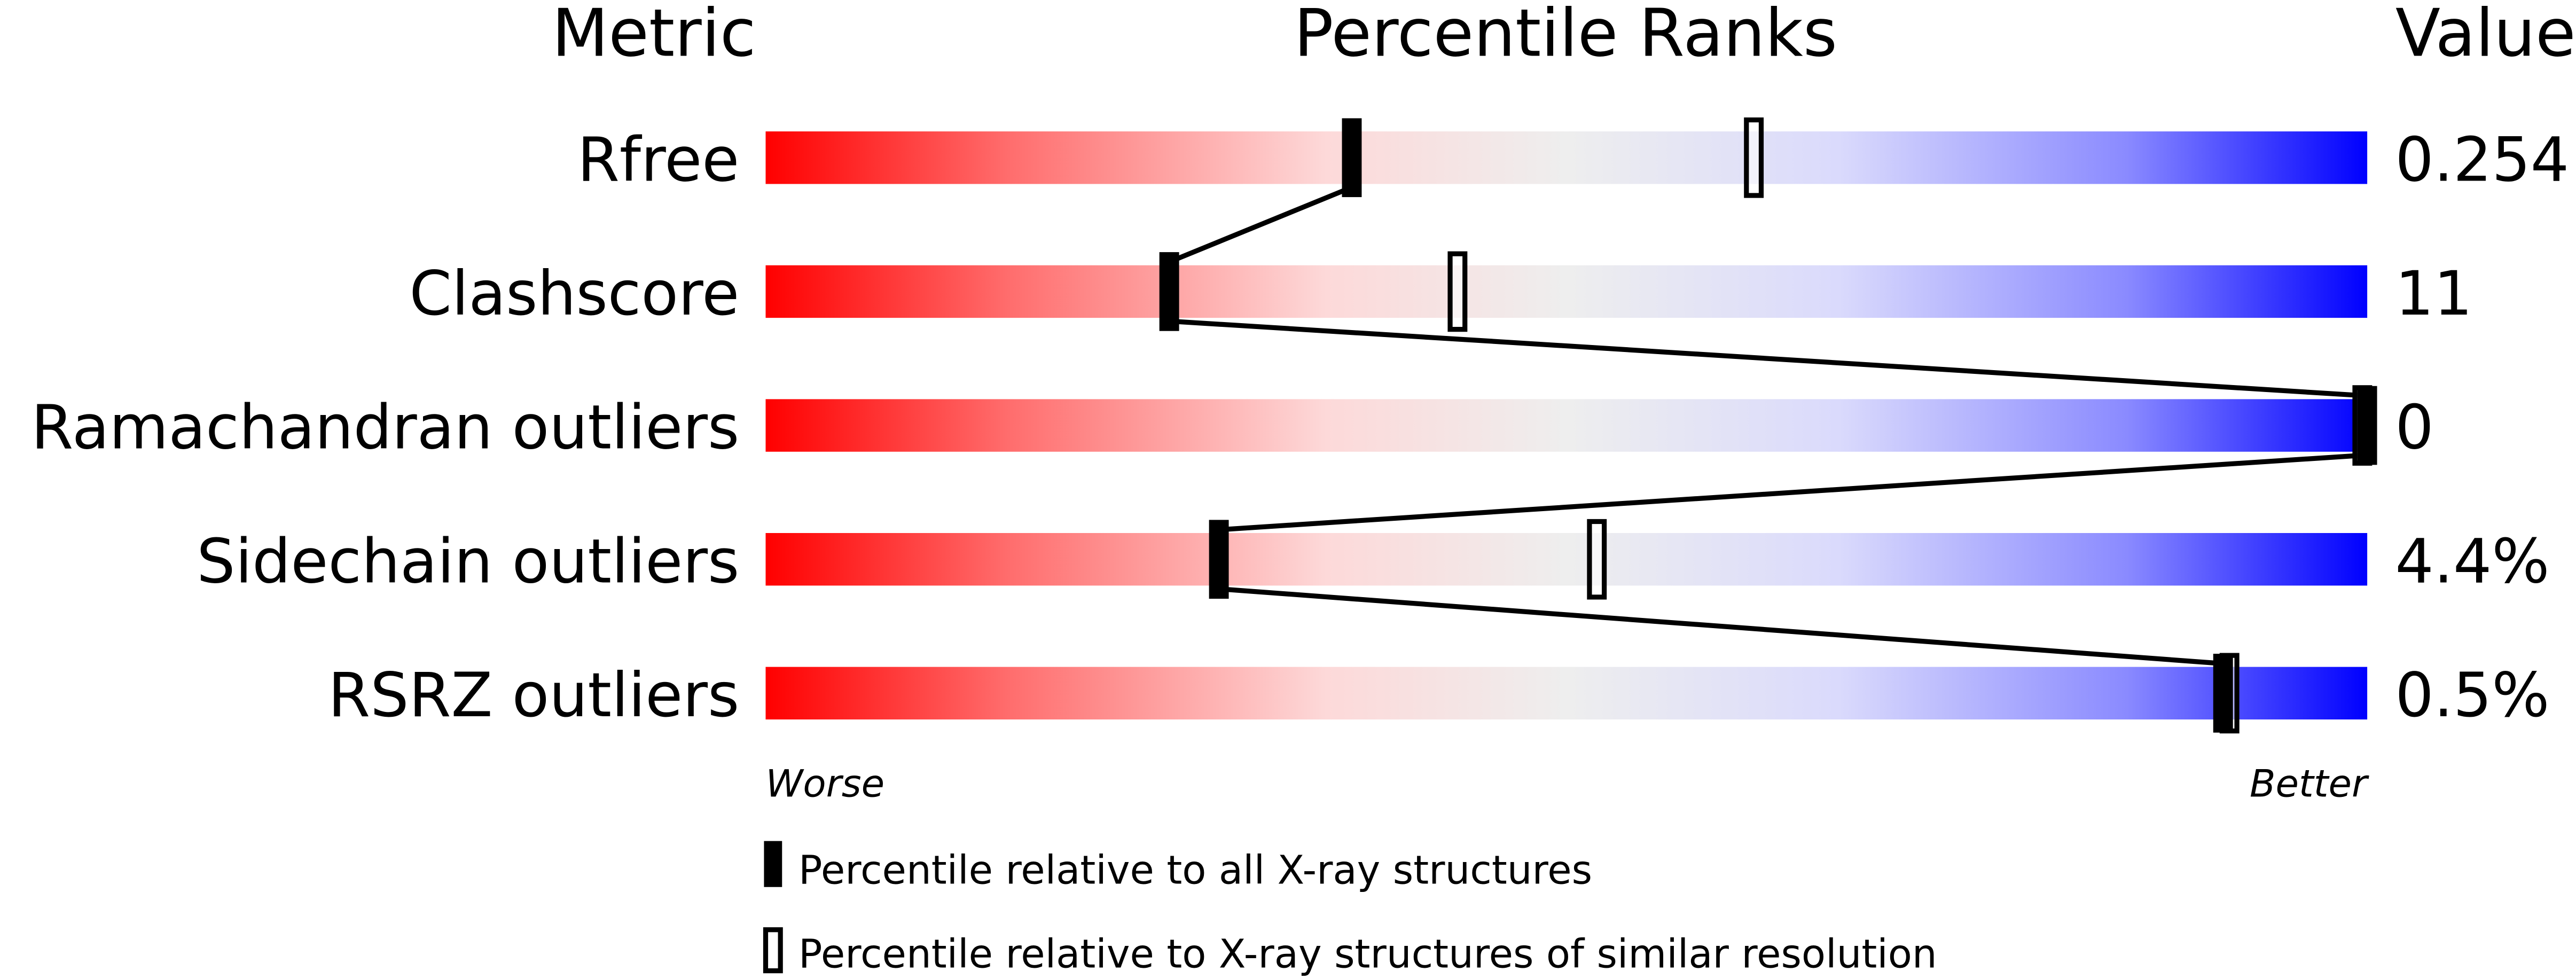 This screenshot has width=2576, height=979. What do you see at coordinates (1565, 36) in the screenshot?
I see `percentile-ranks-header: Percentile Ranks` at bounding box center [1565, 36].